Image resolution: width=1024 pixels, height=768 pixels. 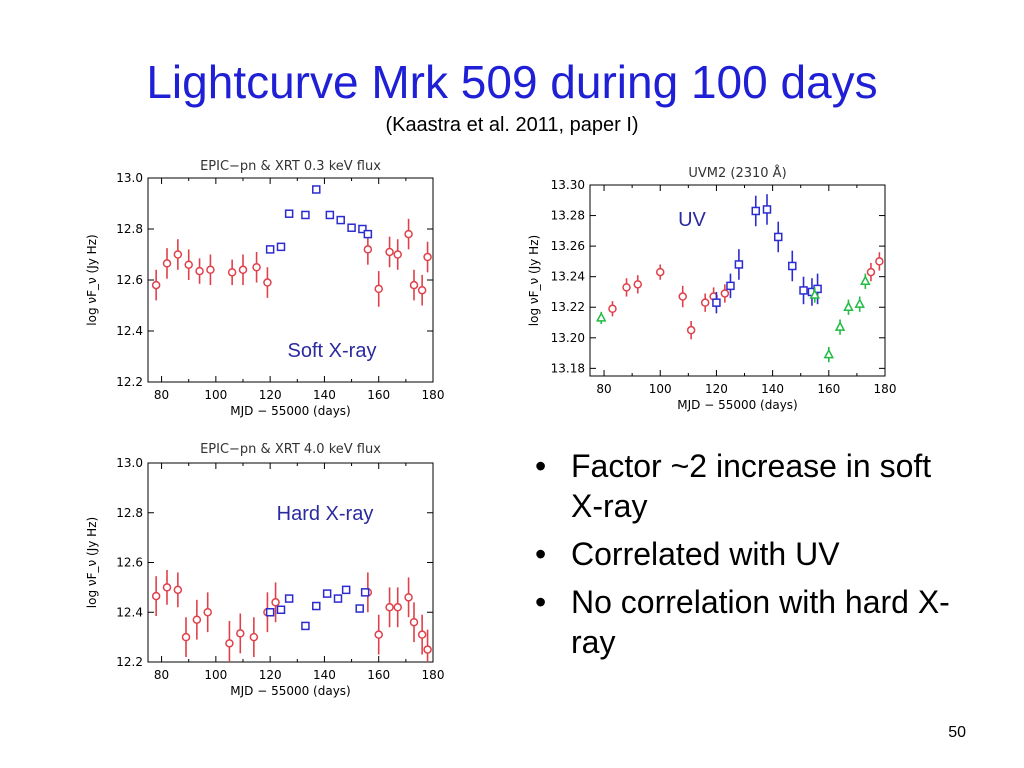 What do you see at coordinates (750, 622) in the screenshot?
I see `bullet-item: • No correlation with hard X-ray` at bounding box center [750, 622].